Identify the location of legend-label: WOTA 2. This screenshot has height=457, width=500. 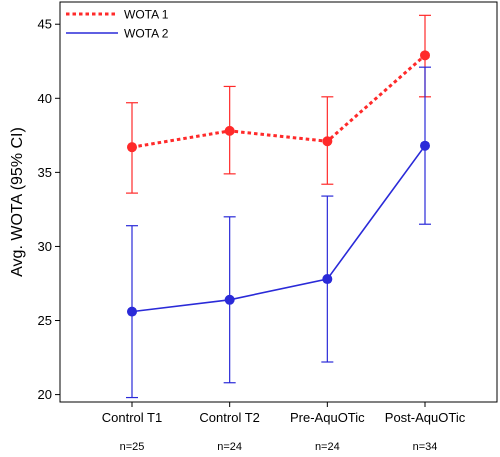
(146, 34).